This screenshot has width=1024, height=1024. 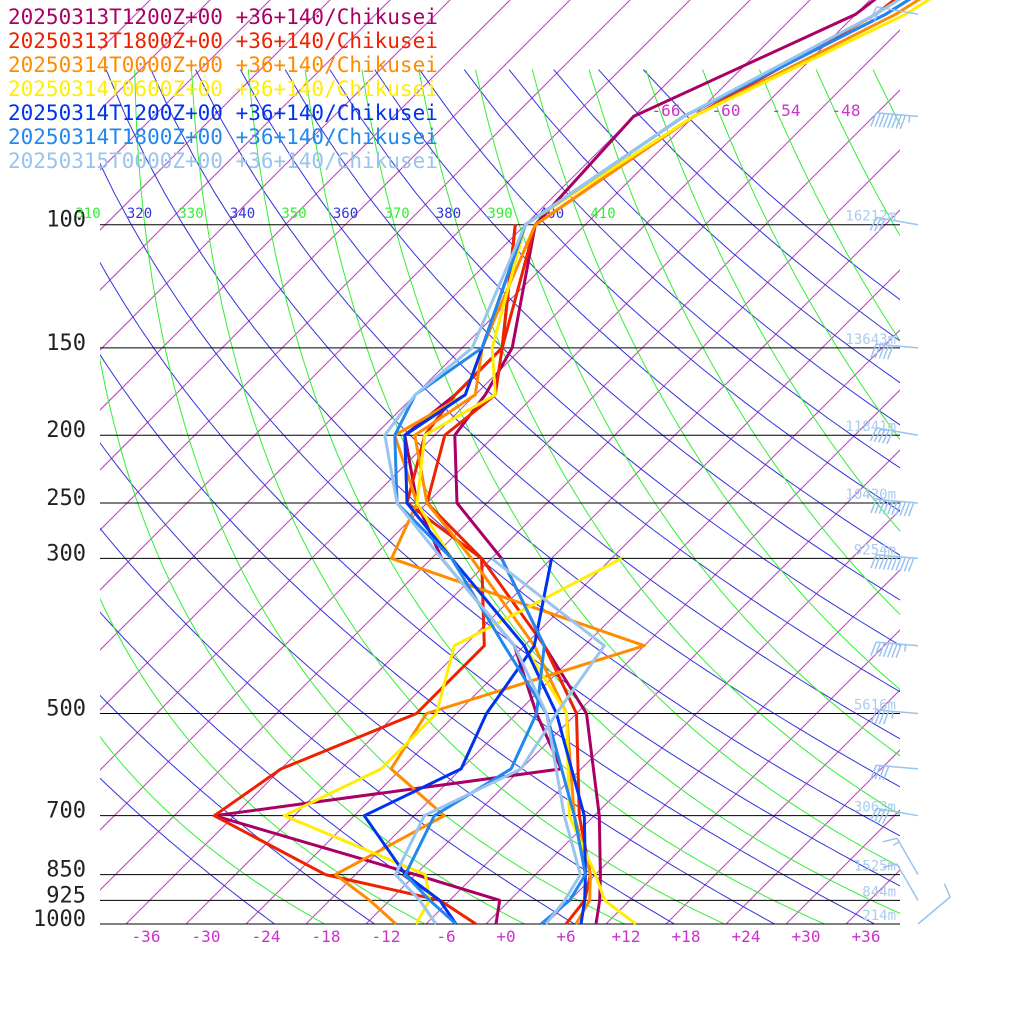 What do you see at coordinates (666, 110) in the screenshot?
I see `upper-temperature-label: -66` at bounding box center [666, 110].